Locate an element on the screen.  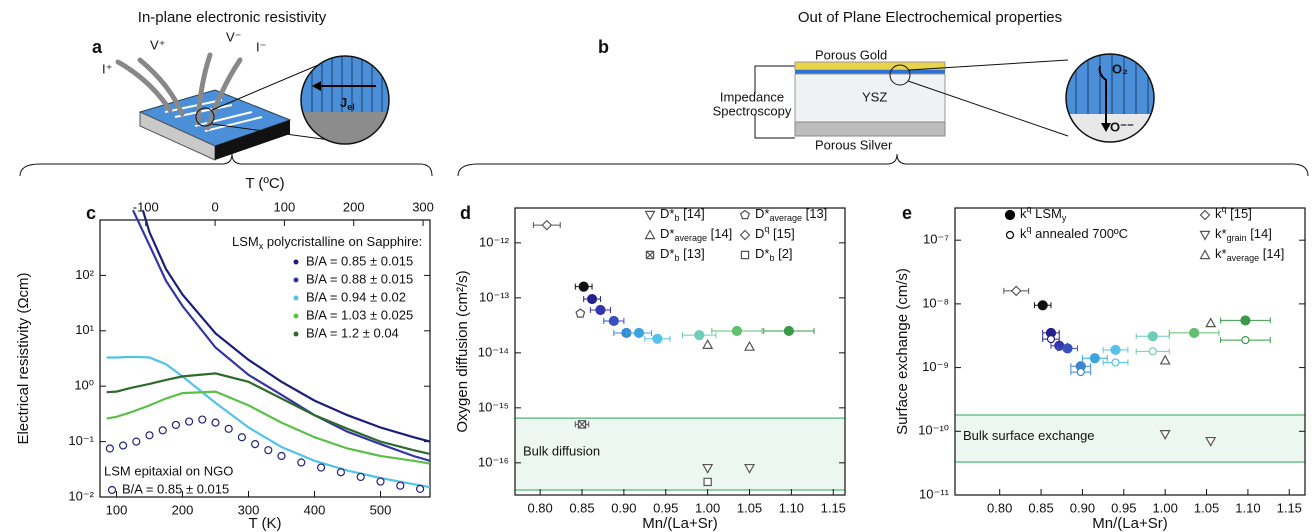
plot-frame is located at coordinates (265, 358).